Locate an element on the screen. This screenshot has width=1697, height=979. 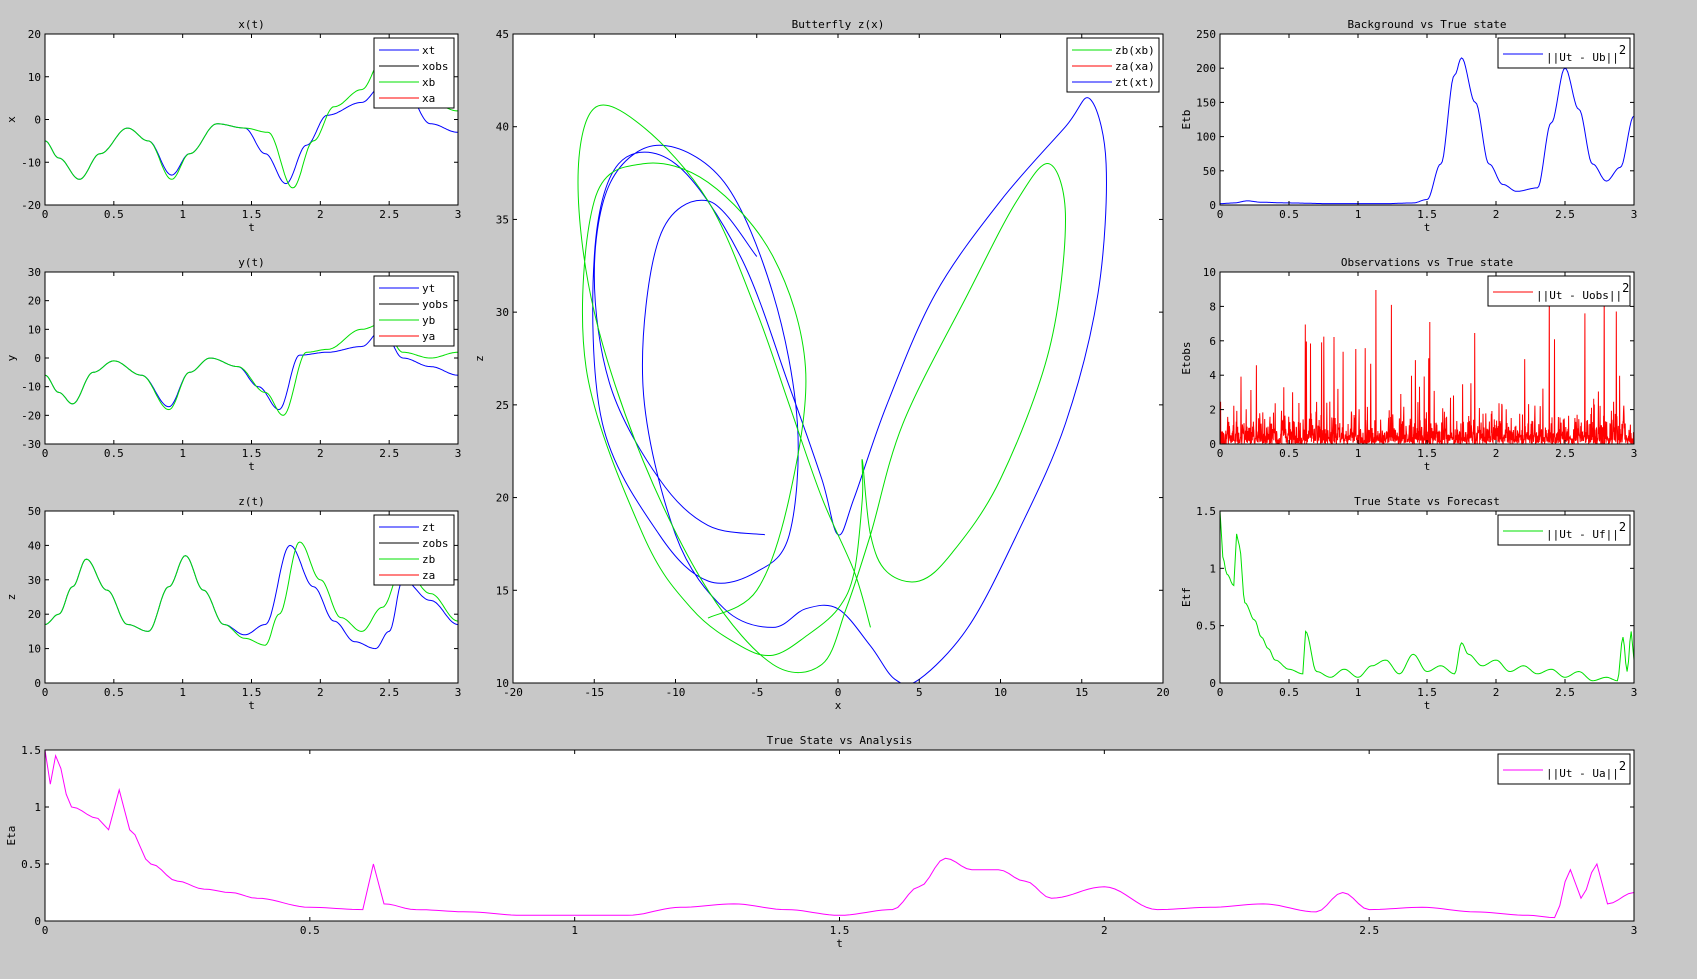
y-tick-label: 1.5 is located at coordinates (31, 750).